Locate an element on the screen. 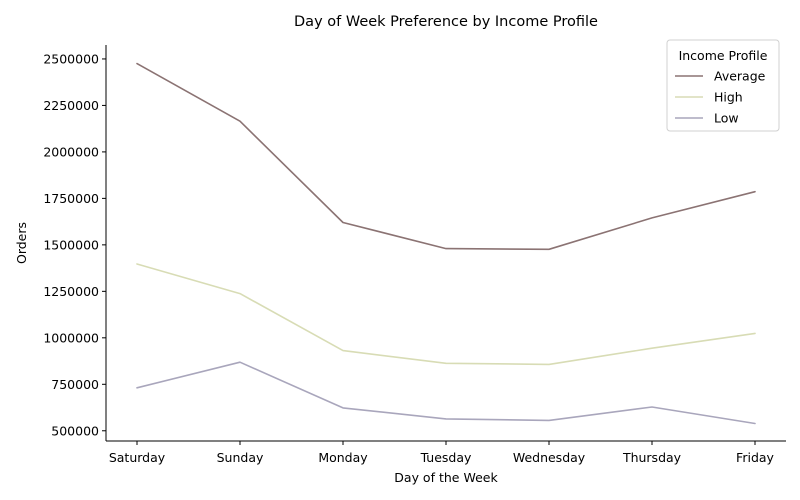 The height and width of the screenshot is (500, 800). y-tick-label: 1000000 is located at coordinates (71, 337).